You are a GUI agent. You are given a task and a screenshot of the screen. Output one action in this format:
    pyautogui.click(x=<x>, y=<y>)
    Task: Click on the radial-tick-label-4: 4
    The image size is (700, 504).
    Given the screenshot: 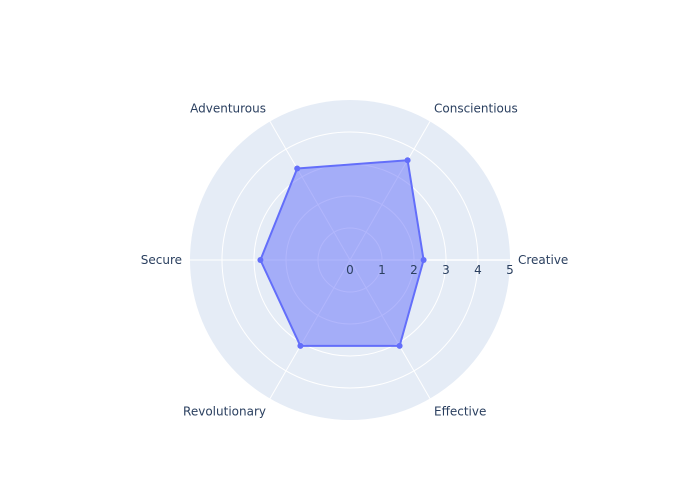 What is the action you would take?
    pyautogui.click(x=478, y=270)
    